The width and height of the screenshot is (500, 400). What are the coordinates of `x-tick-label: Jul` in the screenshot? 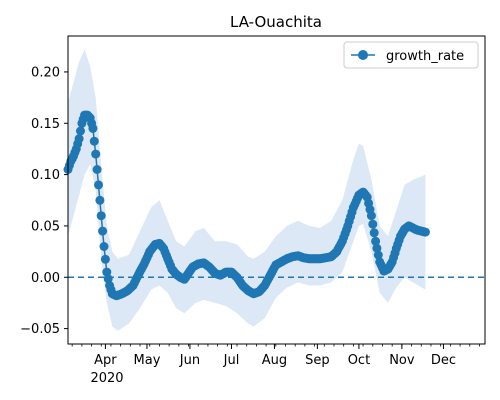 It's located at (231, 360).